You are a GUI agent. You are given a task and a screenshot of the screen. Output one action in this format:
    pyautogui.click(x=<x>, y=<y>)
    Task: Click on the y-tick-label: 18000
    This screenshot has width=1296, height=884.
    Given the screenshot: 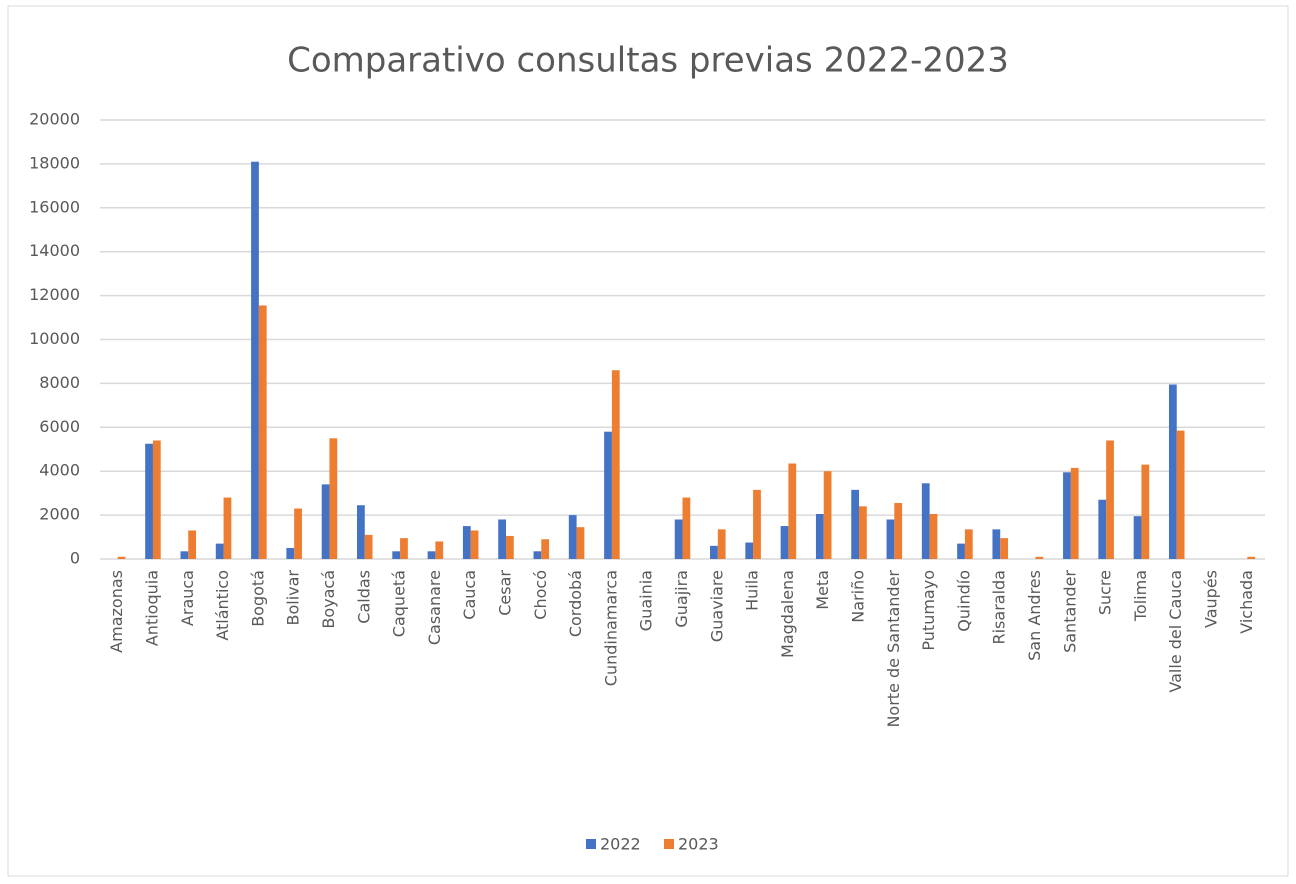 What is the action you would take?
    pyautogui.click(x=54, y=162)
    